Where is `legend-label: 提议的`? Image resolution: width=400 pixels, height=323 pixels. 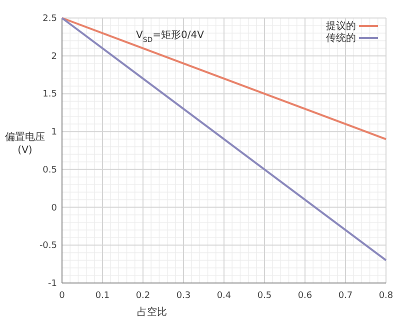 legend-label: 提议的 is located at coordinates (341, 26).